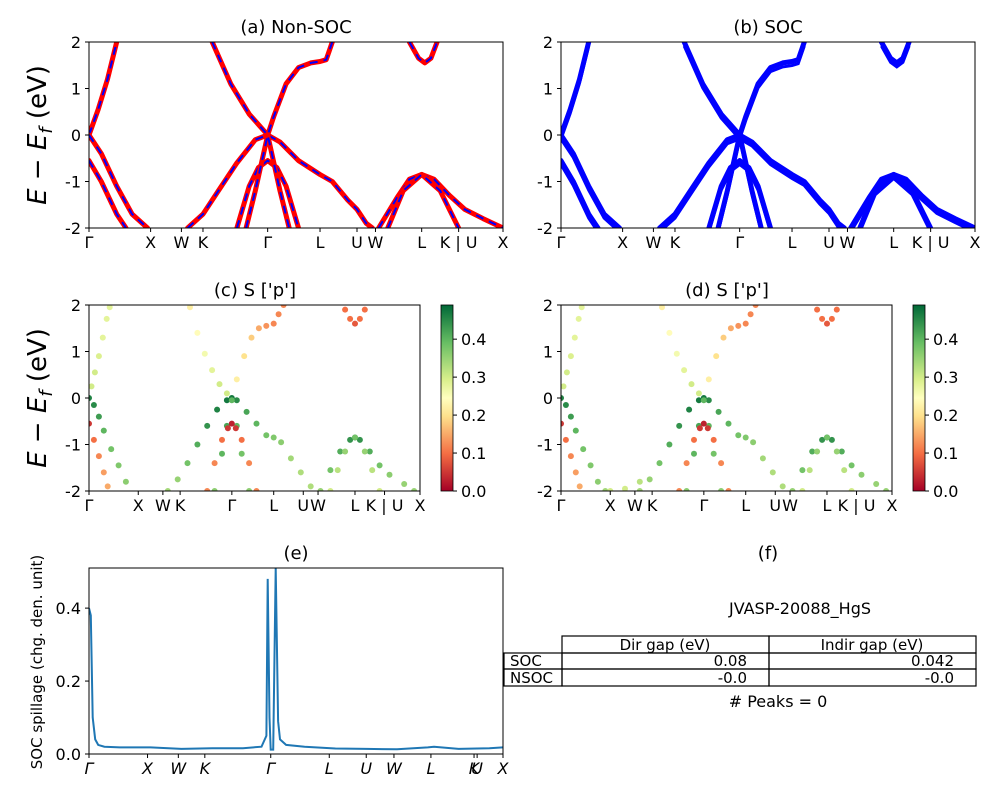 This screenshot has width=1000, height=800. What do you see at coordinates (40, 398) in the screenshot?
I see `energy-ylabel-bottom: E − Ef (eV)` at bounding box center [40, 398].